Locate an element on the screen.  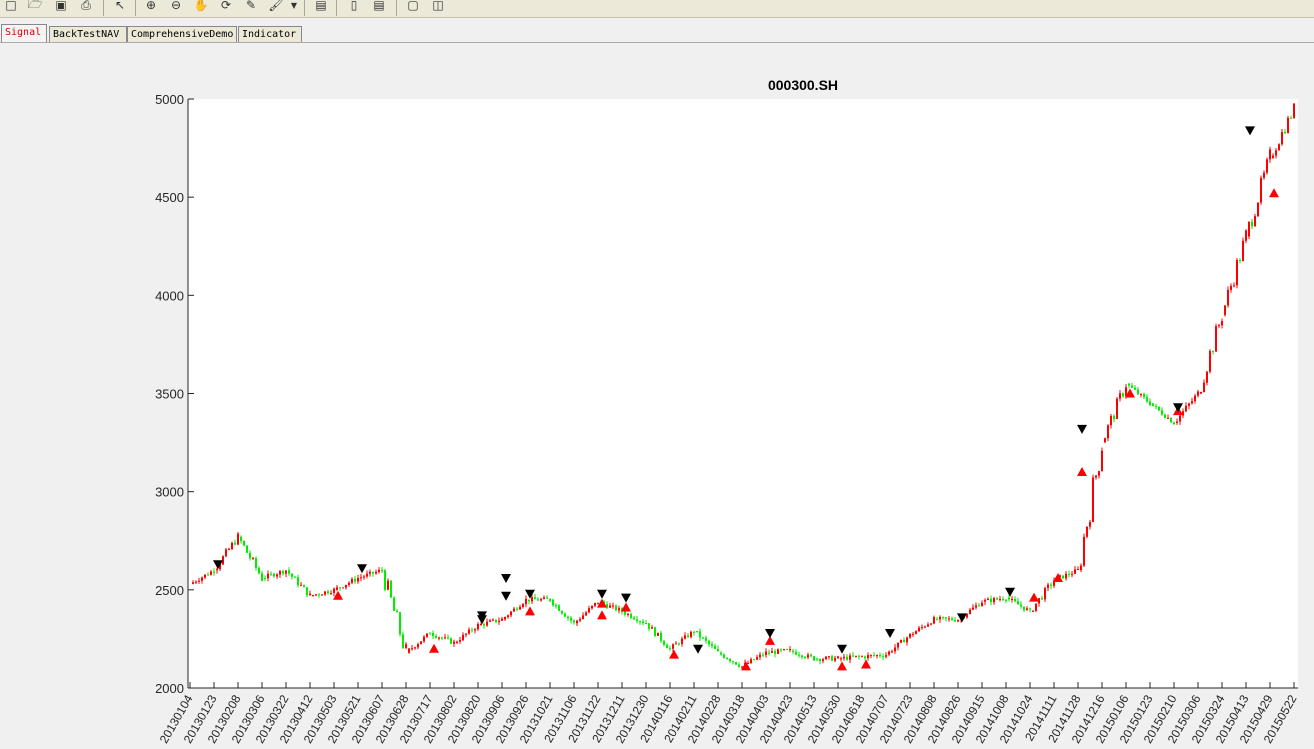
save-icon: ▣ is located at coordinates (61, 6).